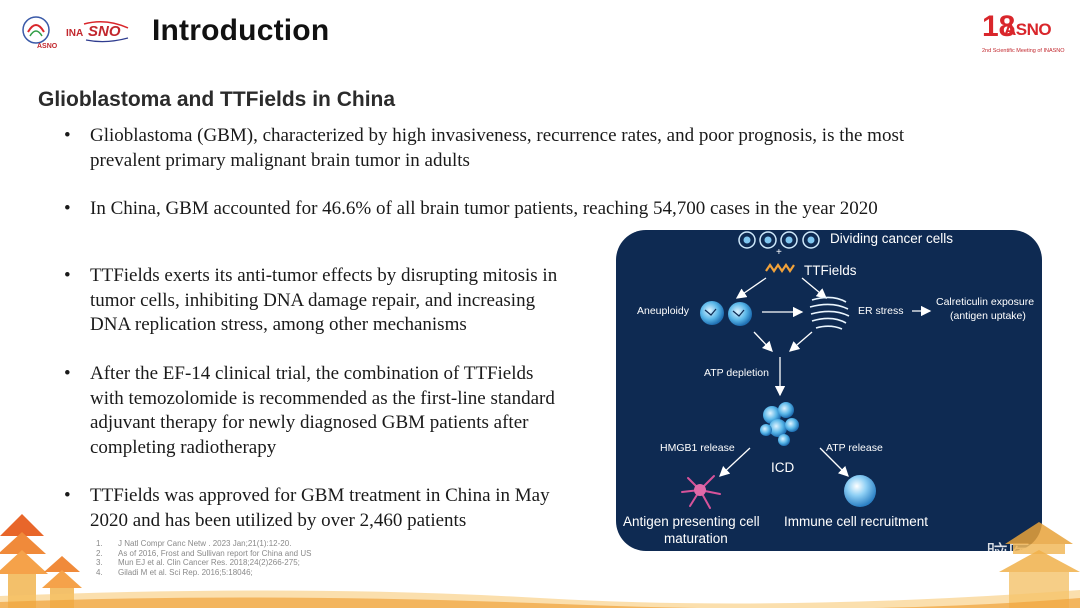 This screenshot has height=613, width=1080. I want to click on svg-text: ASNO, so click(47, 46).